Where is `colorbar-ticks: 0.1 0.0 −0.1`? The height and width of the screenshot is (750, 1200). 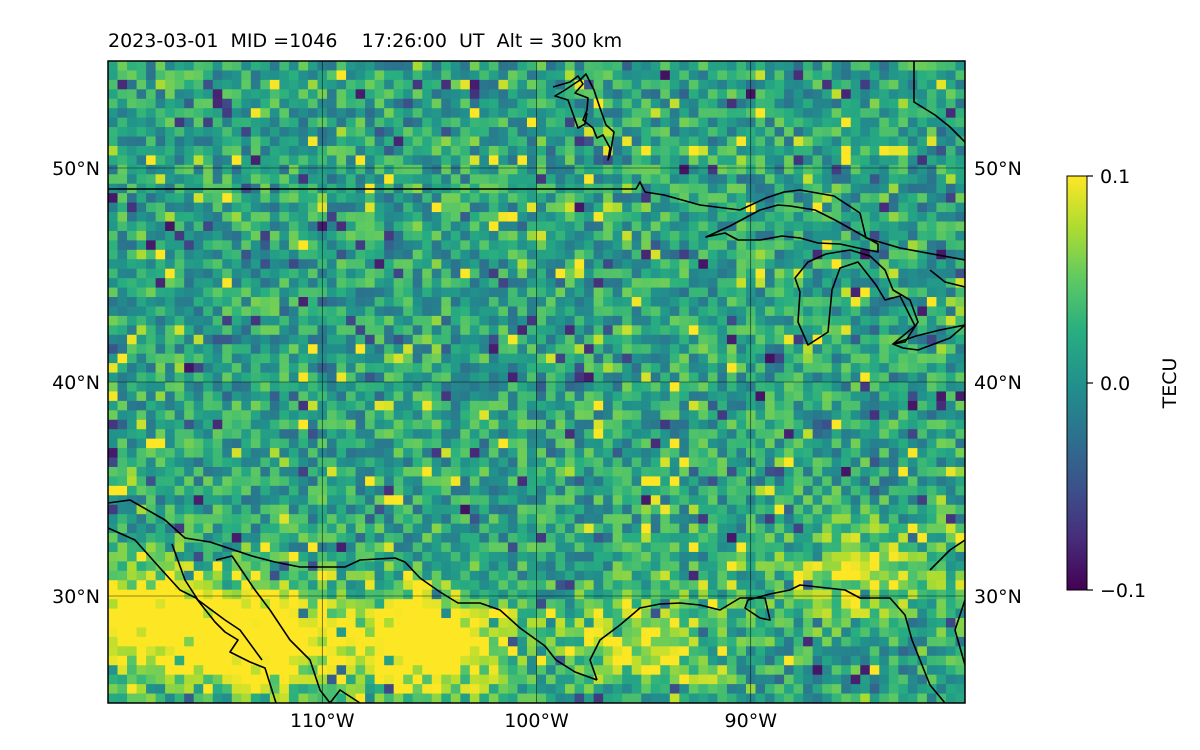 colorbar-ticks: 0.1 0.0 −0.1 is located at coordinates (1116, 384).